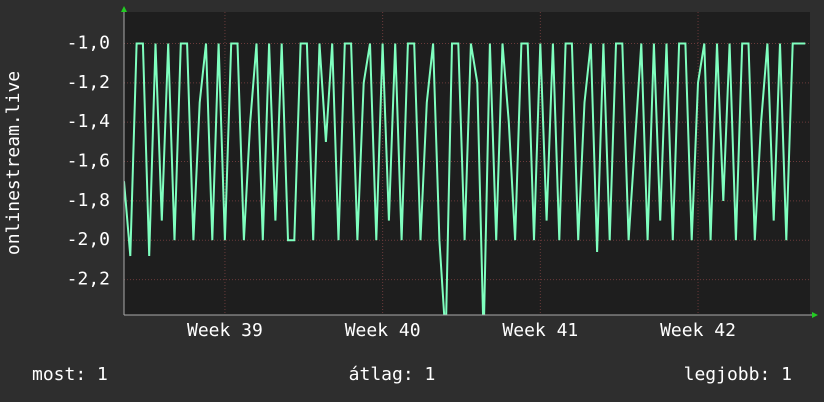 The height and width of the screenshot is (402, 824). I want to click on x-tick-label: Week 40, so click(383, 330).